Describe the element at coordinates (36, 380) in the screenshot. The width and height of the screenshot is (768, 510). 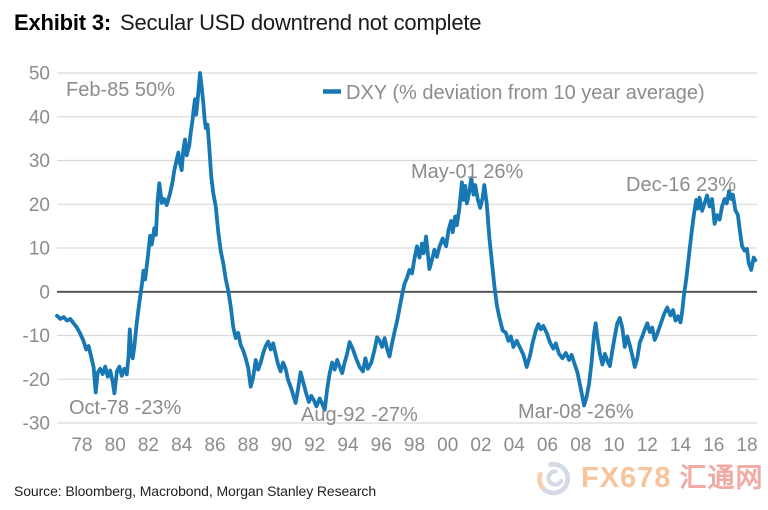
I see `y-tick-label: -20` at that location.